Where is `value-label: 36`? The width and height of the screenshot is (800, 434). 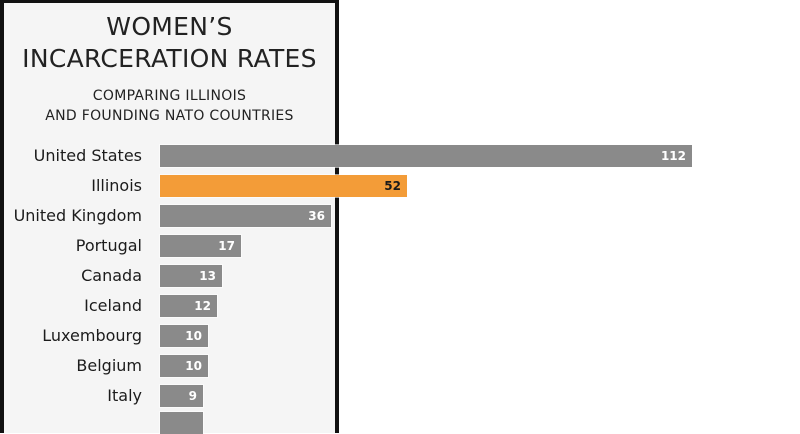 value-label: 36 is located at coordinates (316, 216).